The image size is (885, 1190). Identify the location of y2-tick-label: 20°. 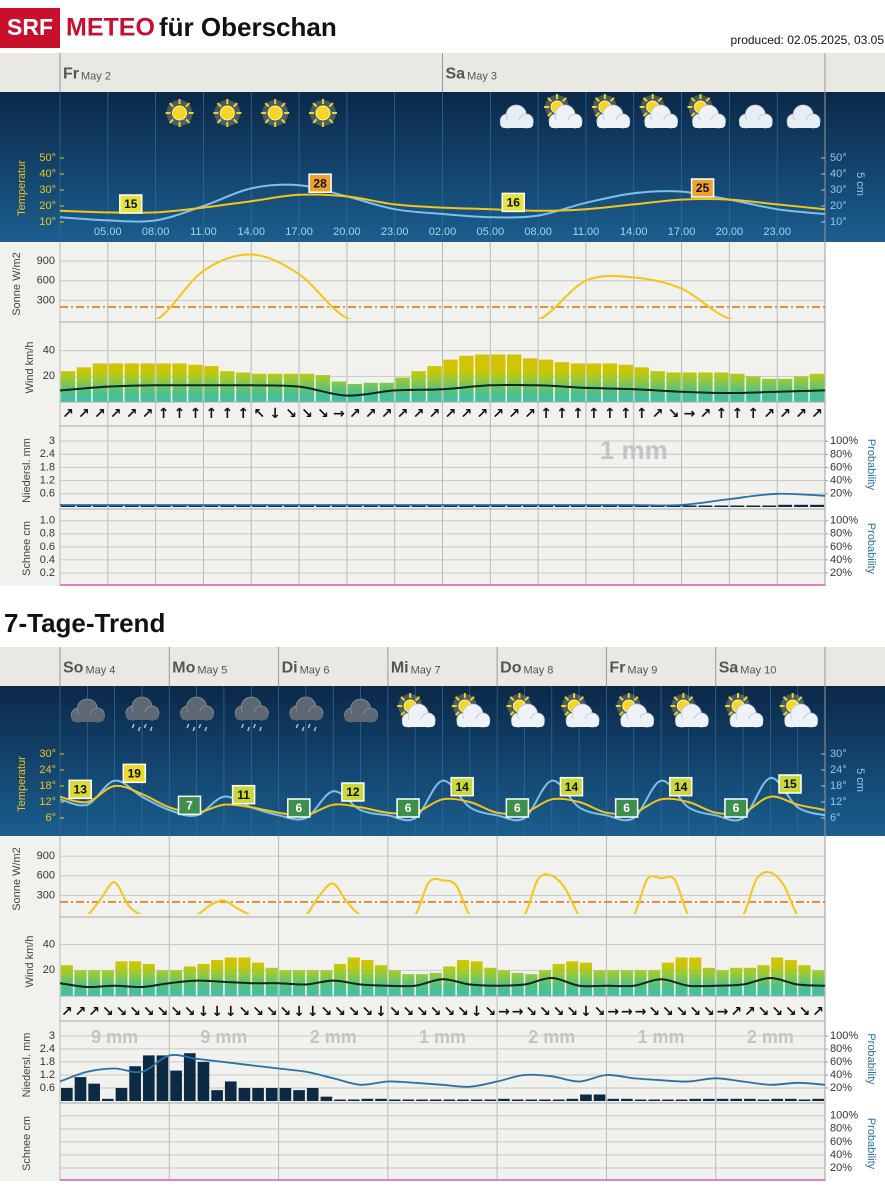
(838, 206).